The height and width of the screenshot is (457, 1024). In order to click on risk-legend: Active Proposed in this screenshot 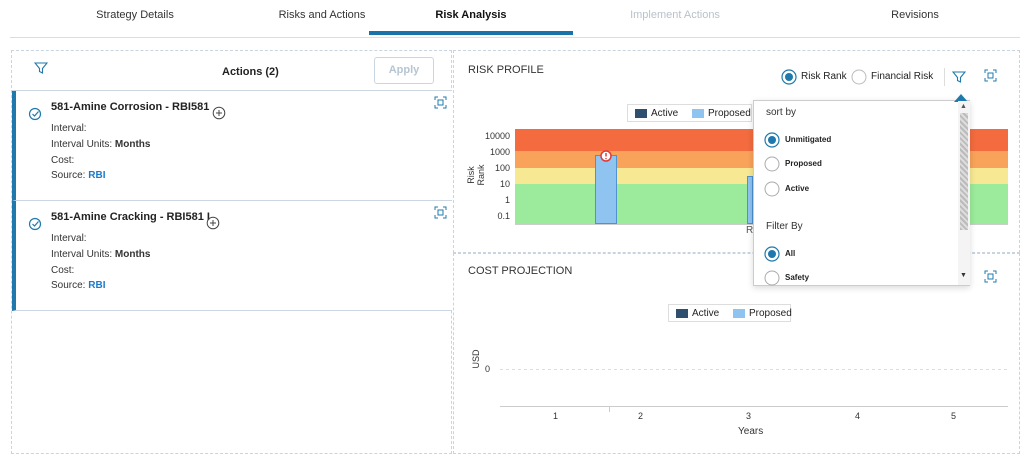, I will do `click(689, 113)`.